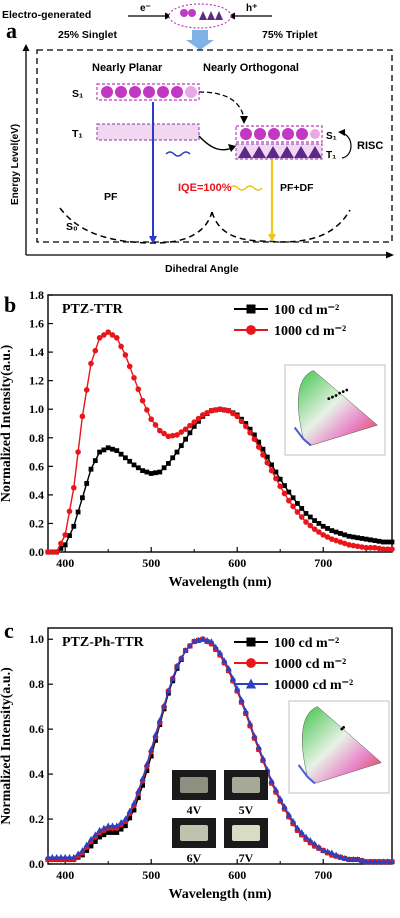  What do you see at coordinates (281, 226) in the screenshot?
I see `s0-curve-right` at bounding box center [281, 226].